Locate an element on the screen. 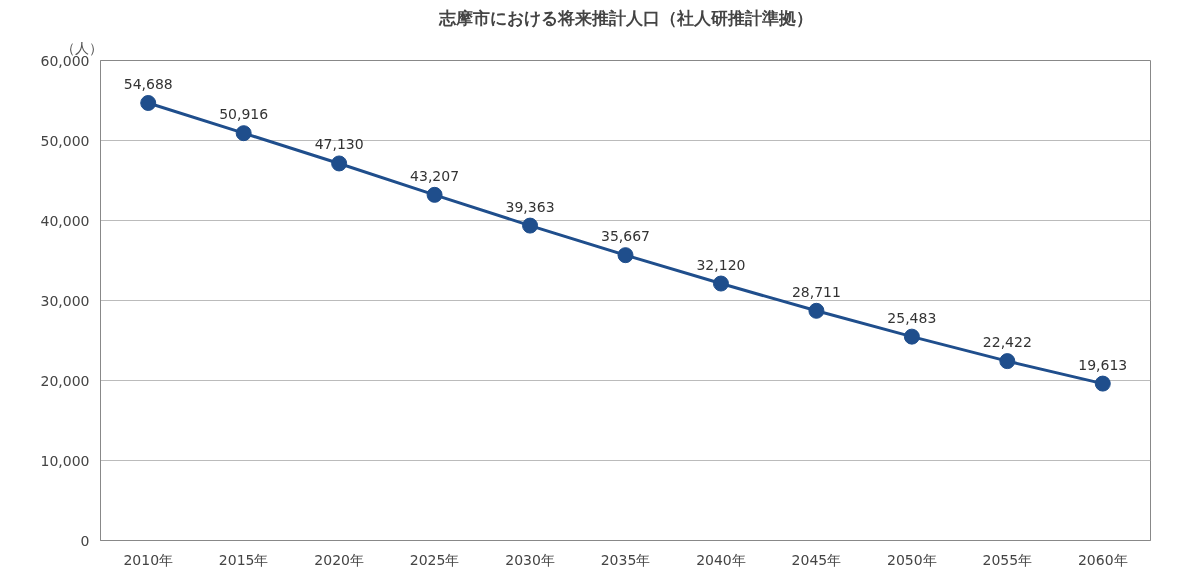 This screenshot has width=1184, height=575. x-tick-label: 2030年 is located at coordinates (530, 559).